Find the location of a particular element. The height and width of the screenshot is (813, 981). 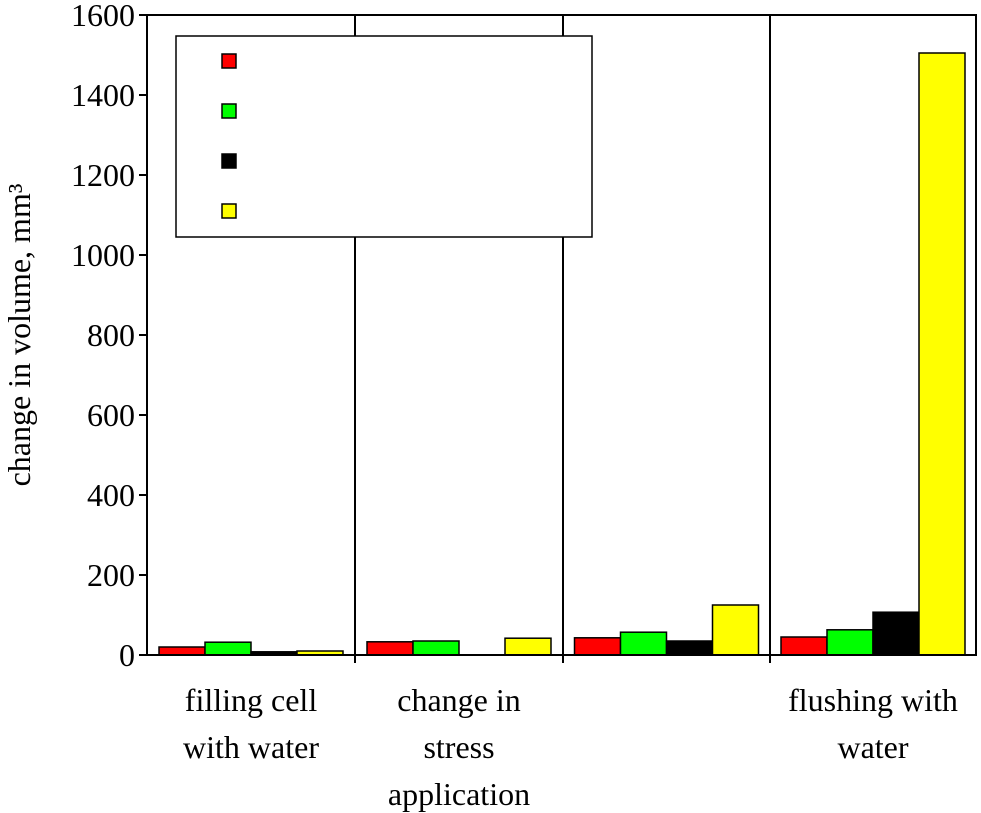

legend-box is located at coordinates (384, 136).